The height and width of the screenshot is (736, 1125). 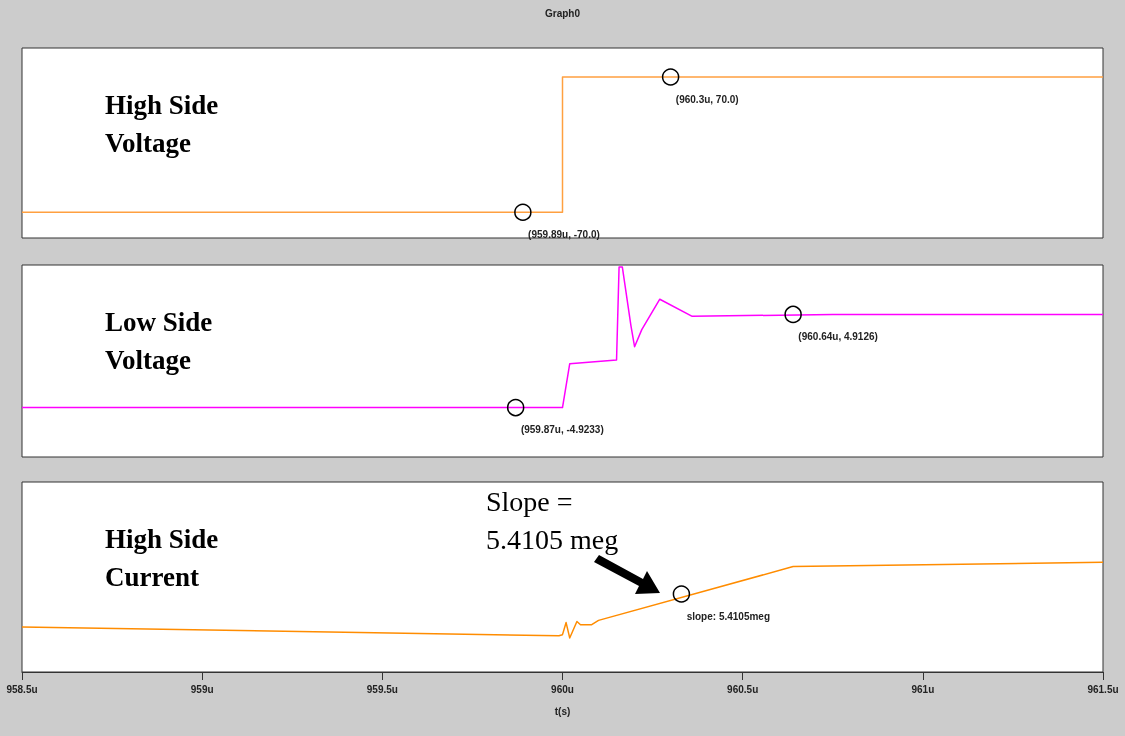 I want to click on x-tick-label: 959.5u, so click(x=382, y=689).